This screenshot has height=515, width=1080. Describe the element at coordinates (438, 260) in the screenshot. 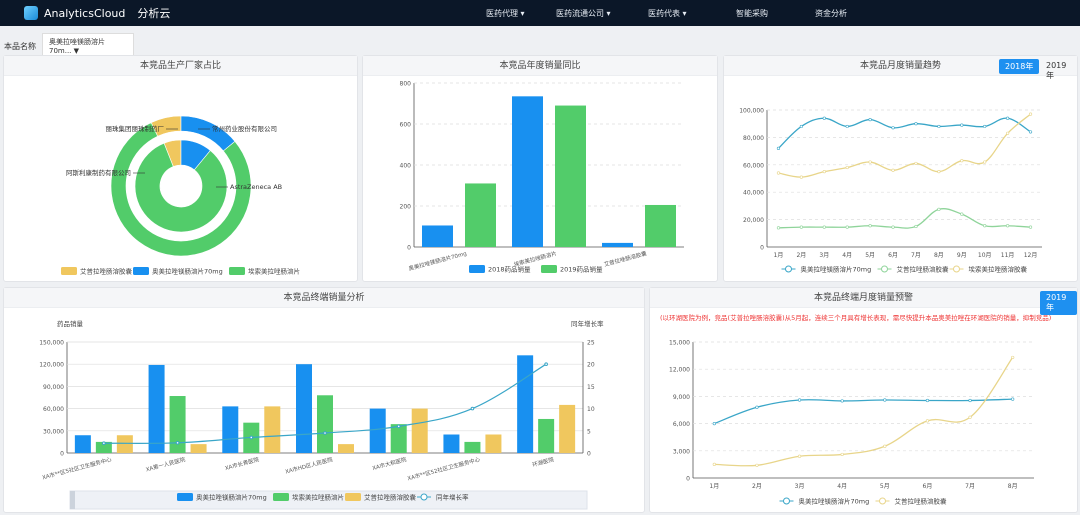

I see `x-tick-label: 奥美拉唑镁肠溶片70mg` at that location.